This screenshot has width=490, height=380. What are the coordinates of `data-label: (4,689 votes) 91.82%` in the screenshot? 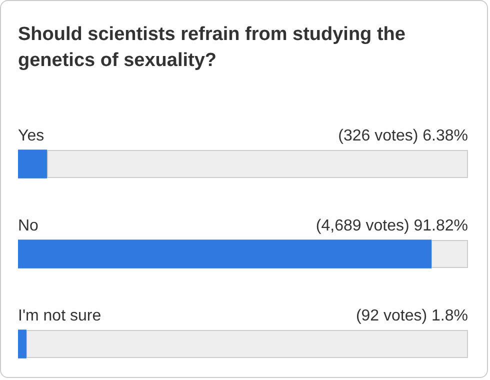 It's located at (392, 225).